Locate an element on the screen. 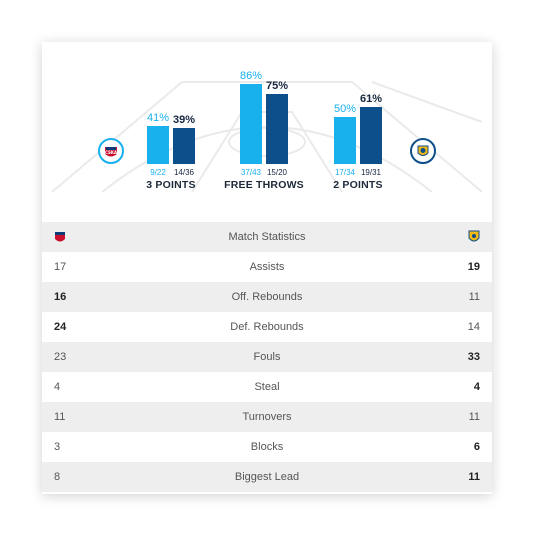  home-percentage: 41% is located at coordinates (158, 118).